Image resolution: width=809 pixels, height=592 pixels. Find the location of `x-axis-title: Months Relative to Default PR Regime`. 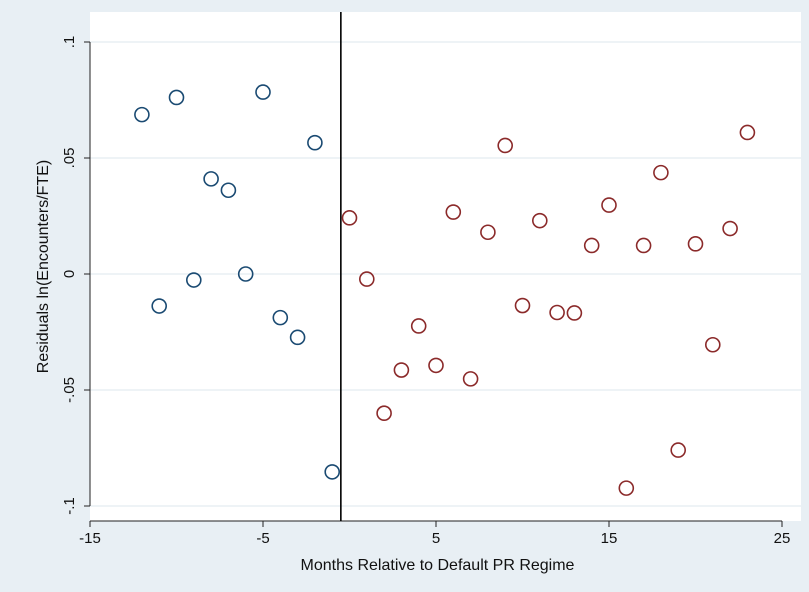

x-axis-title: Months Relative to Default PR Regime is located at coordinates (438, 565).